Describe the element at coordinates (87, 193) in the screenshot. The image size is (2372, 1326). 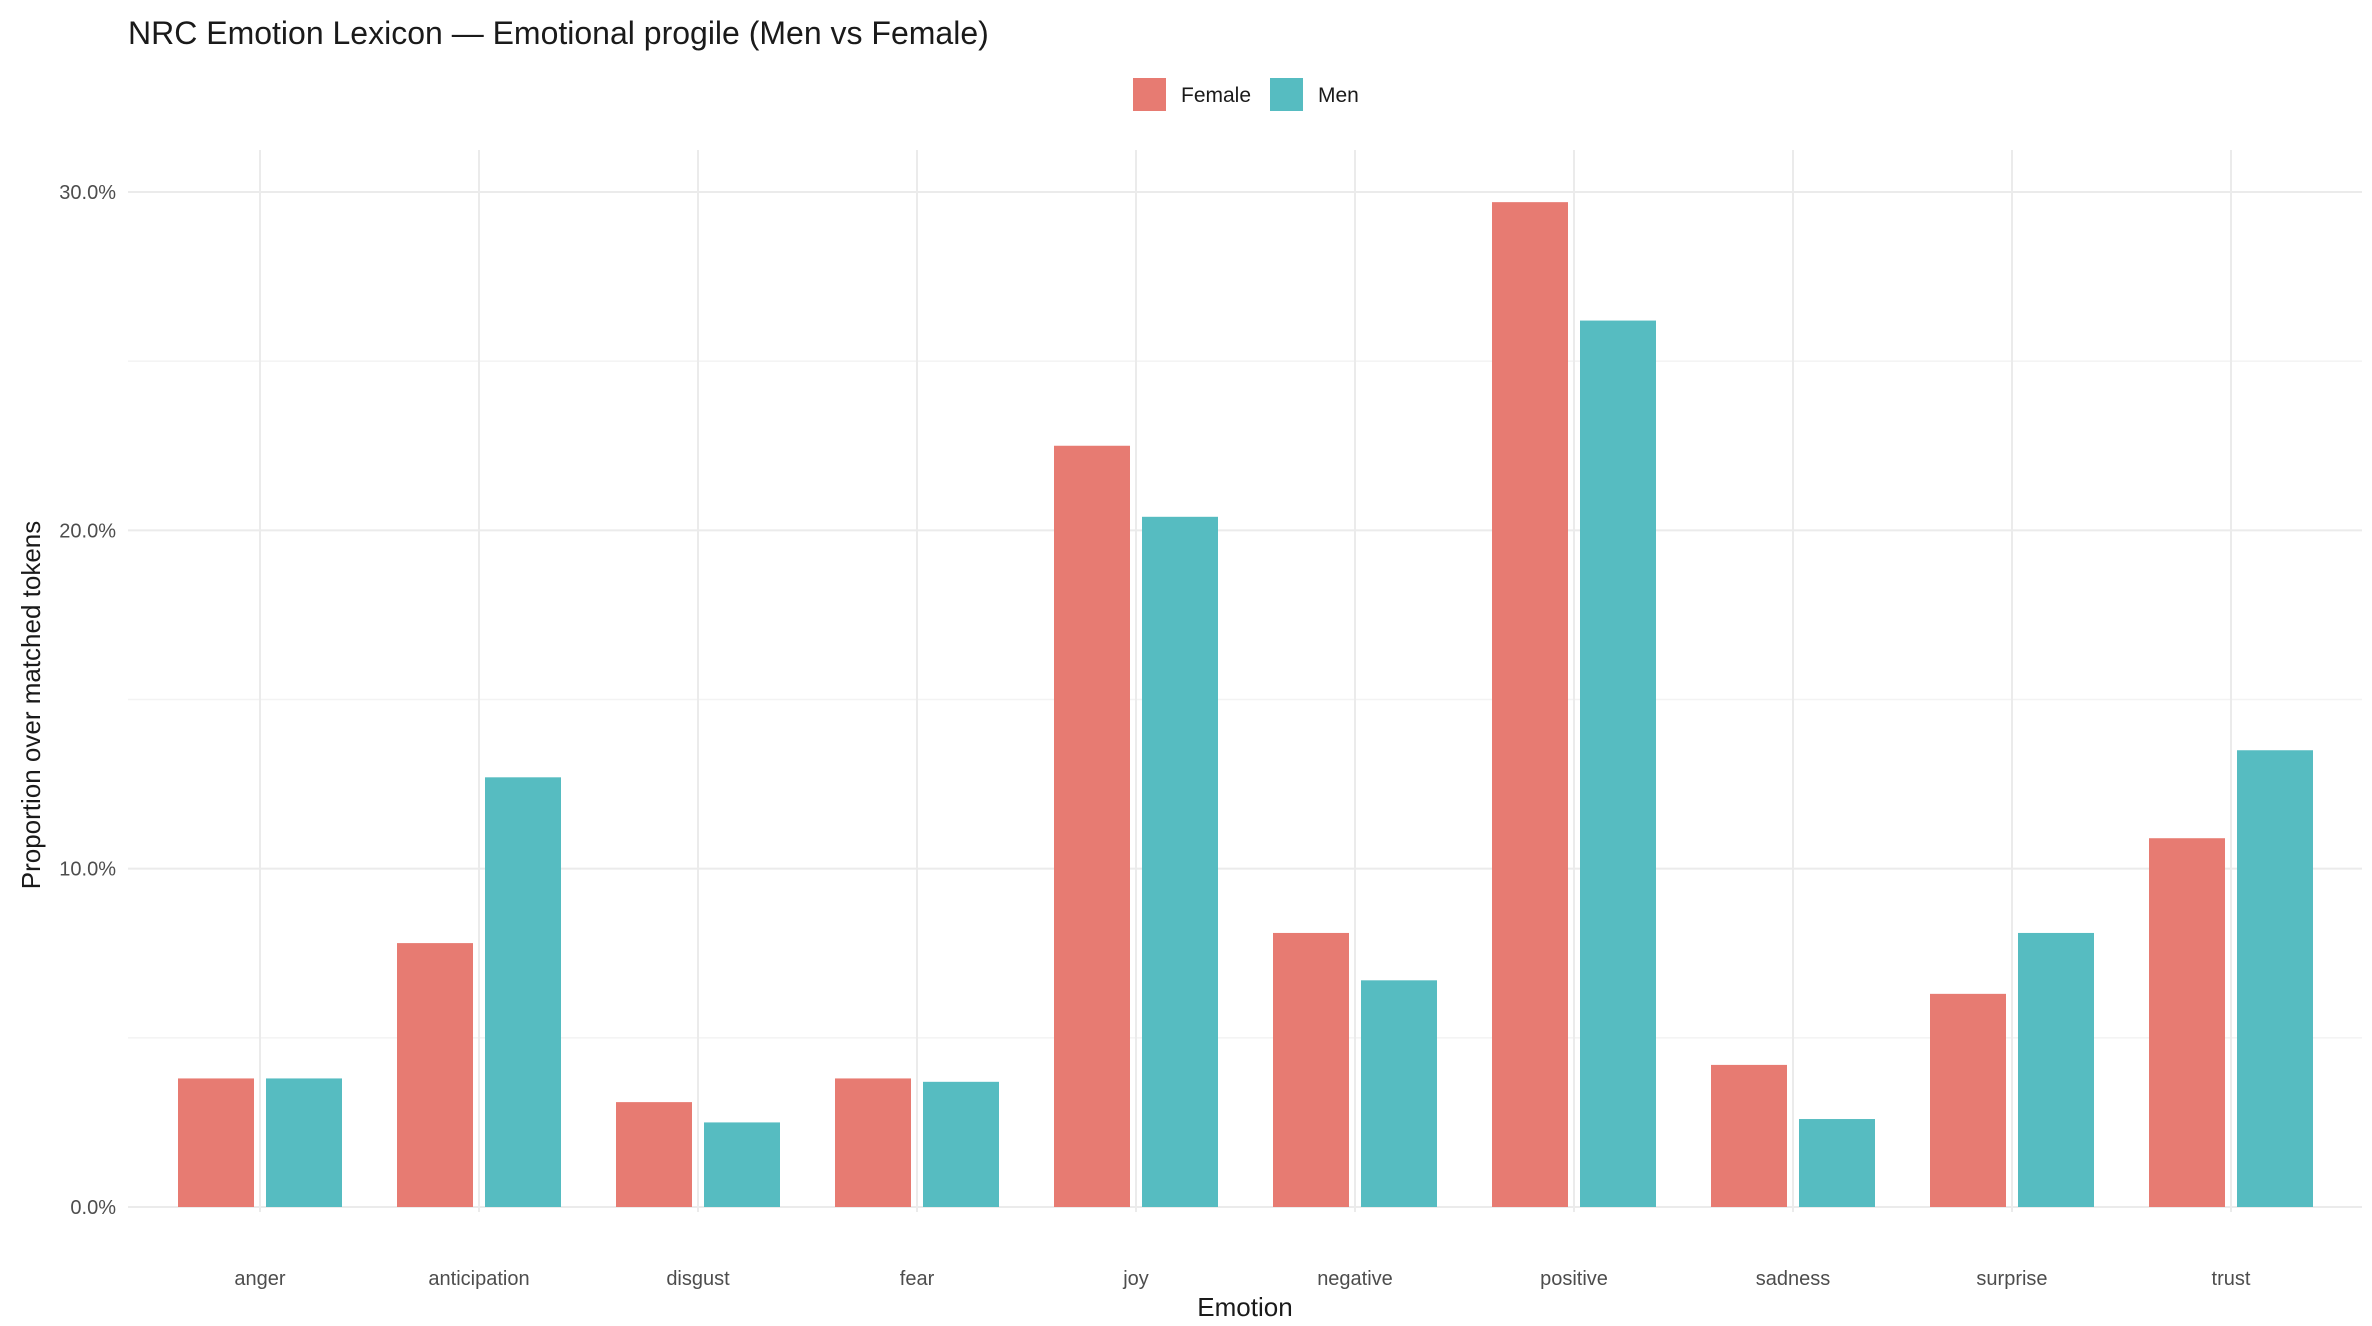
I see `y-tick-label: 30.0%` at that location.